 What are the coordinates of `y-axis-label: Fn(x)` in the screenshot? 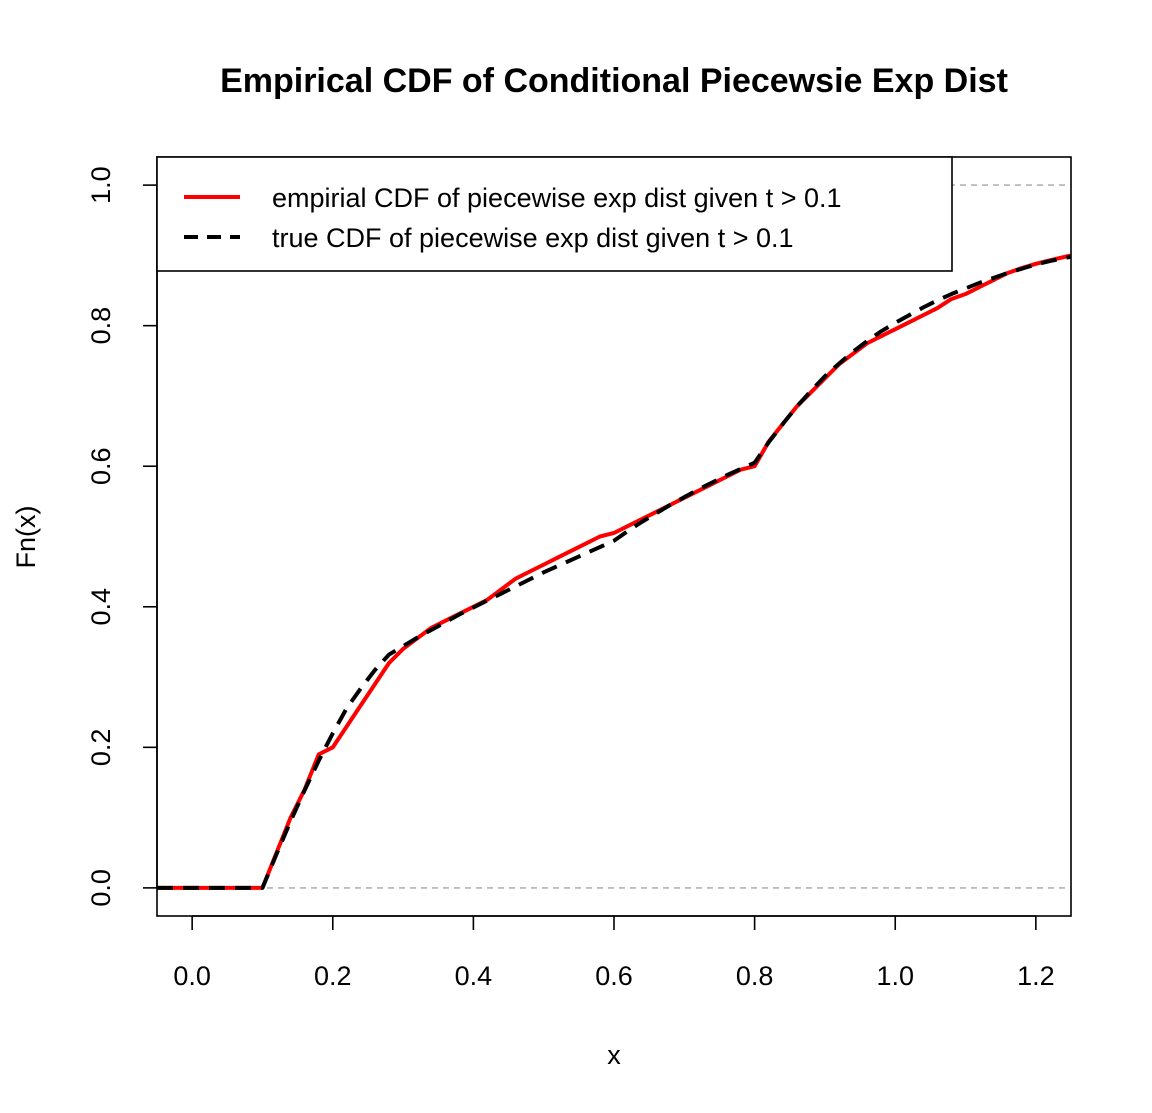 It's located at (26, 537).